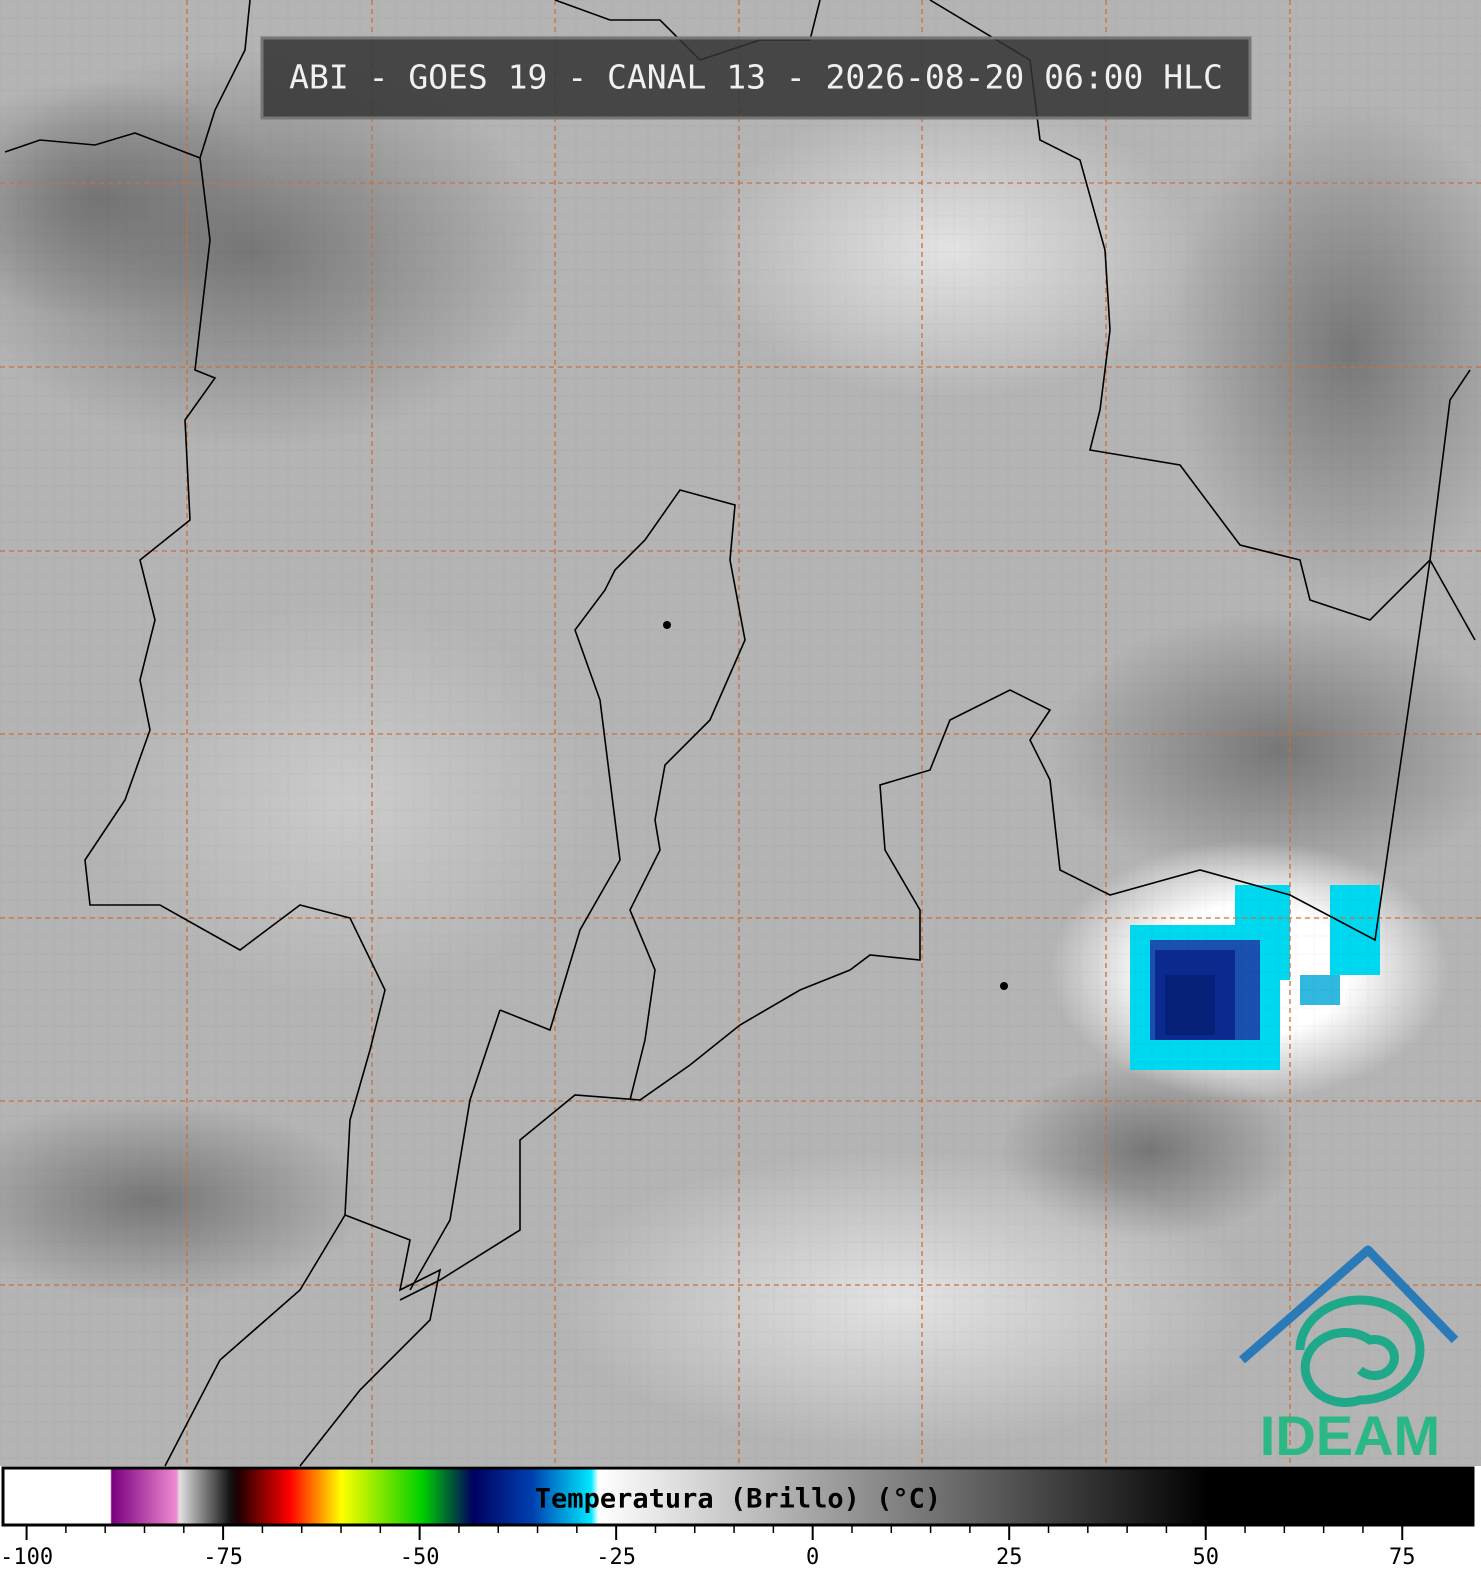  Describe the element at coordinates (738, 1499) in the screenshot. I see `colorbar-label: Temperatura (Brillo) (°C)` at that location.